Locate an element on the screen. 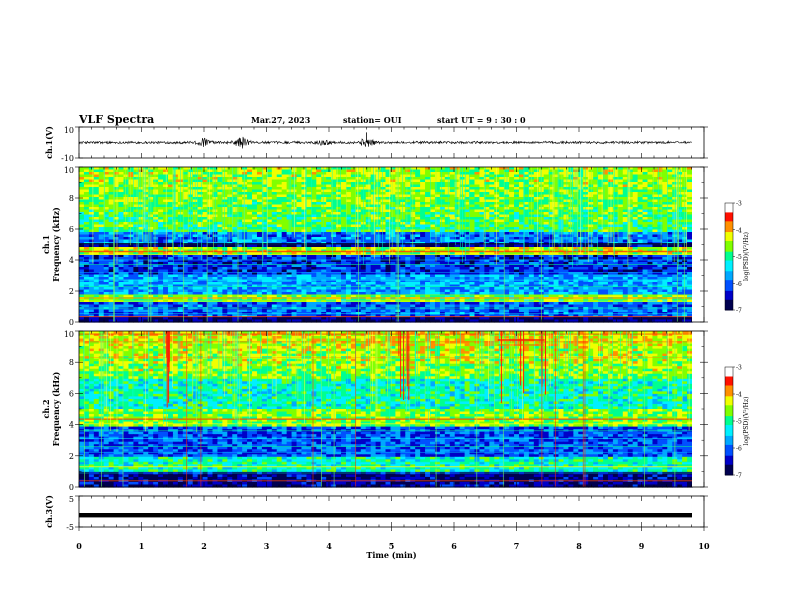 This screenshot has height=612, width=792. ch1-spec-blank-end is located at coordinates (698, 244).